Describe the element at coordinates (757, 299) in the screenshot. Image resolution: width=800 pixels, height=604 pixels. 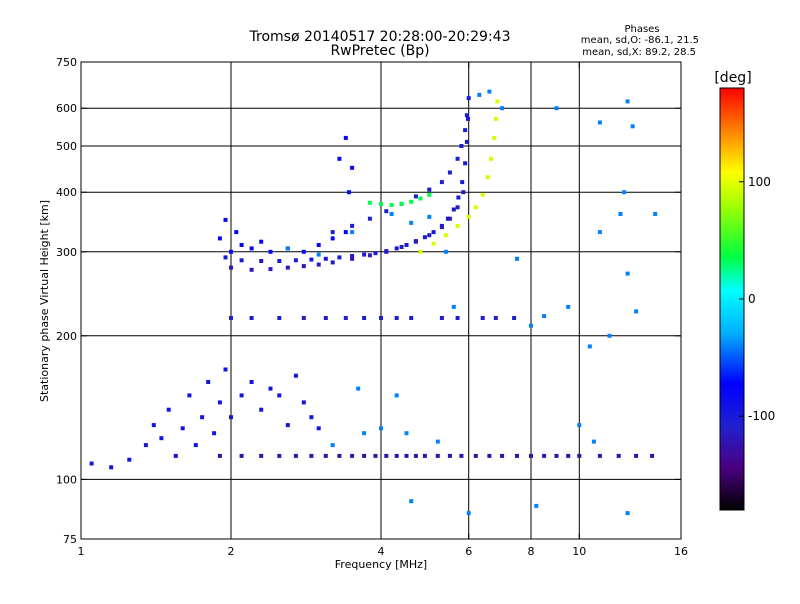
I see `colorbar-ticks: 100 0 -100` at that location.